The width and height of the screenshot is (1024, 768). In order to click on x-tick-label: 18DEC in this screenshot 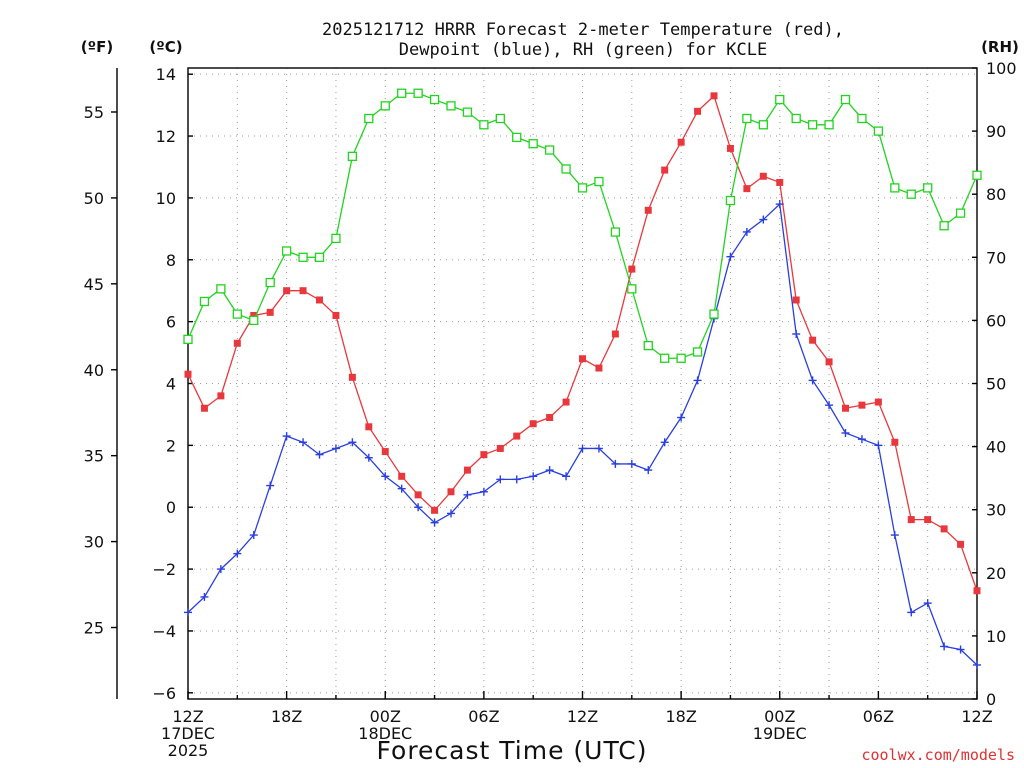, I will do `click(385, 733)`.